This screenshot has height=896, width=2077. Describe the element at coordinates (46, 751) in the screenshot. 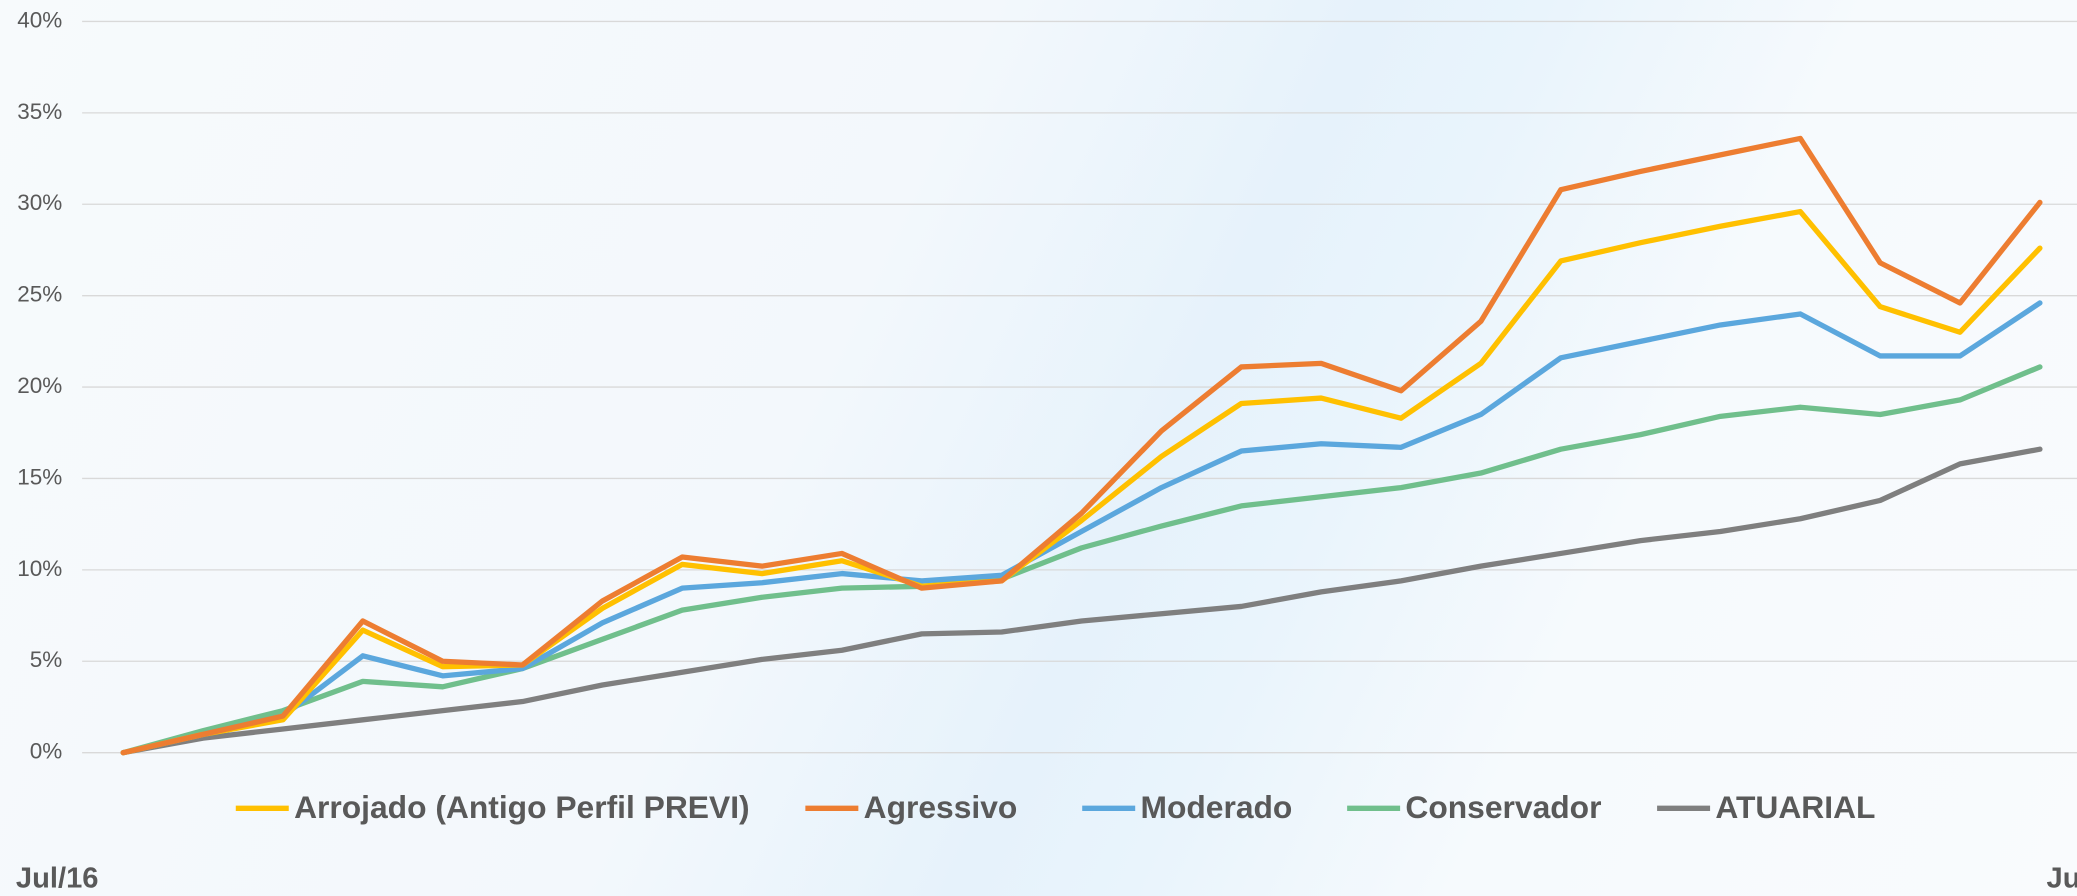

I see `y-tick-label: 0%` at that location.